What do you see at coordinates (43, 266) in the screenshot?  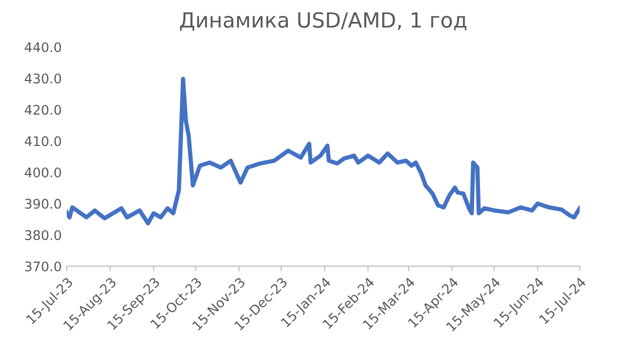 I see `y-tick-label: 370.0` at bounding box center [43, 266].